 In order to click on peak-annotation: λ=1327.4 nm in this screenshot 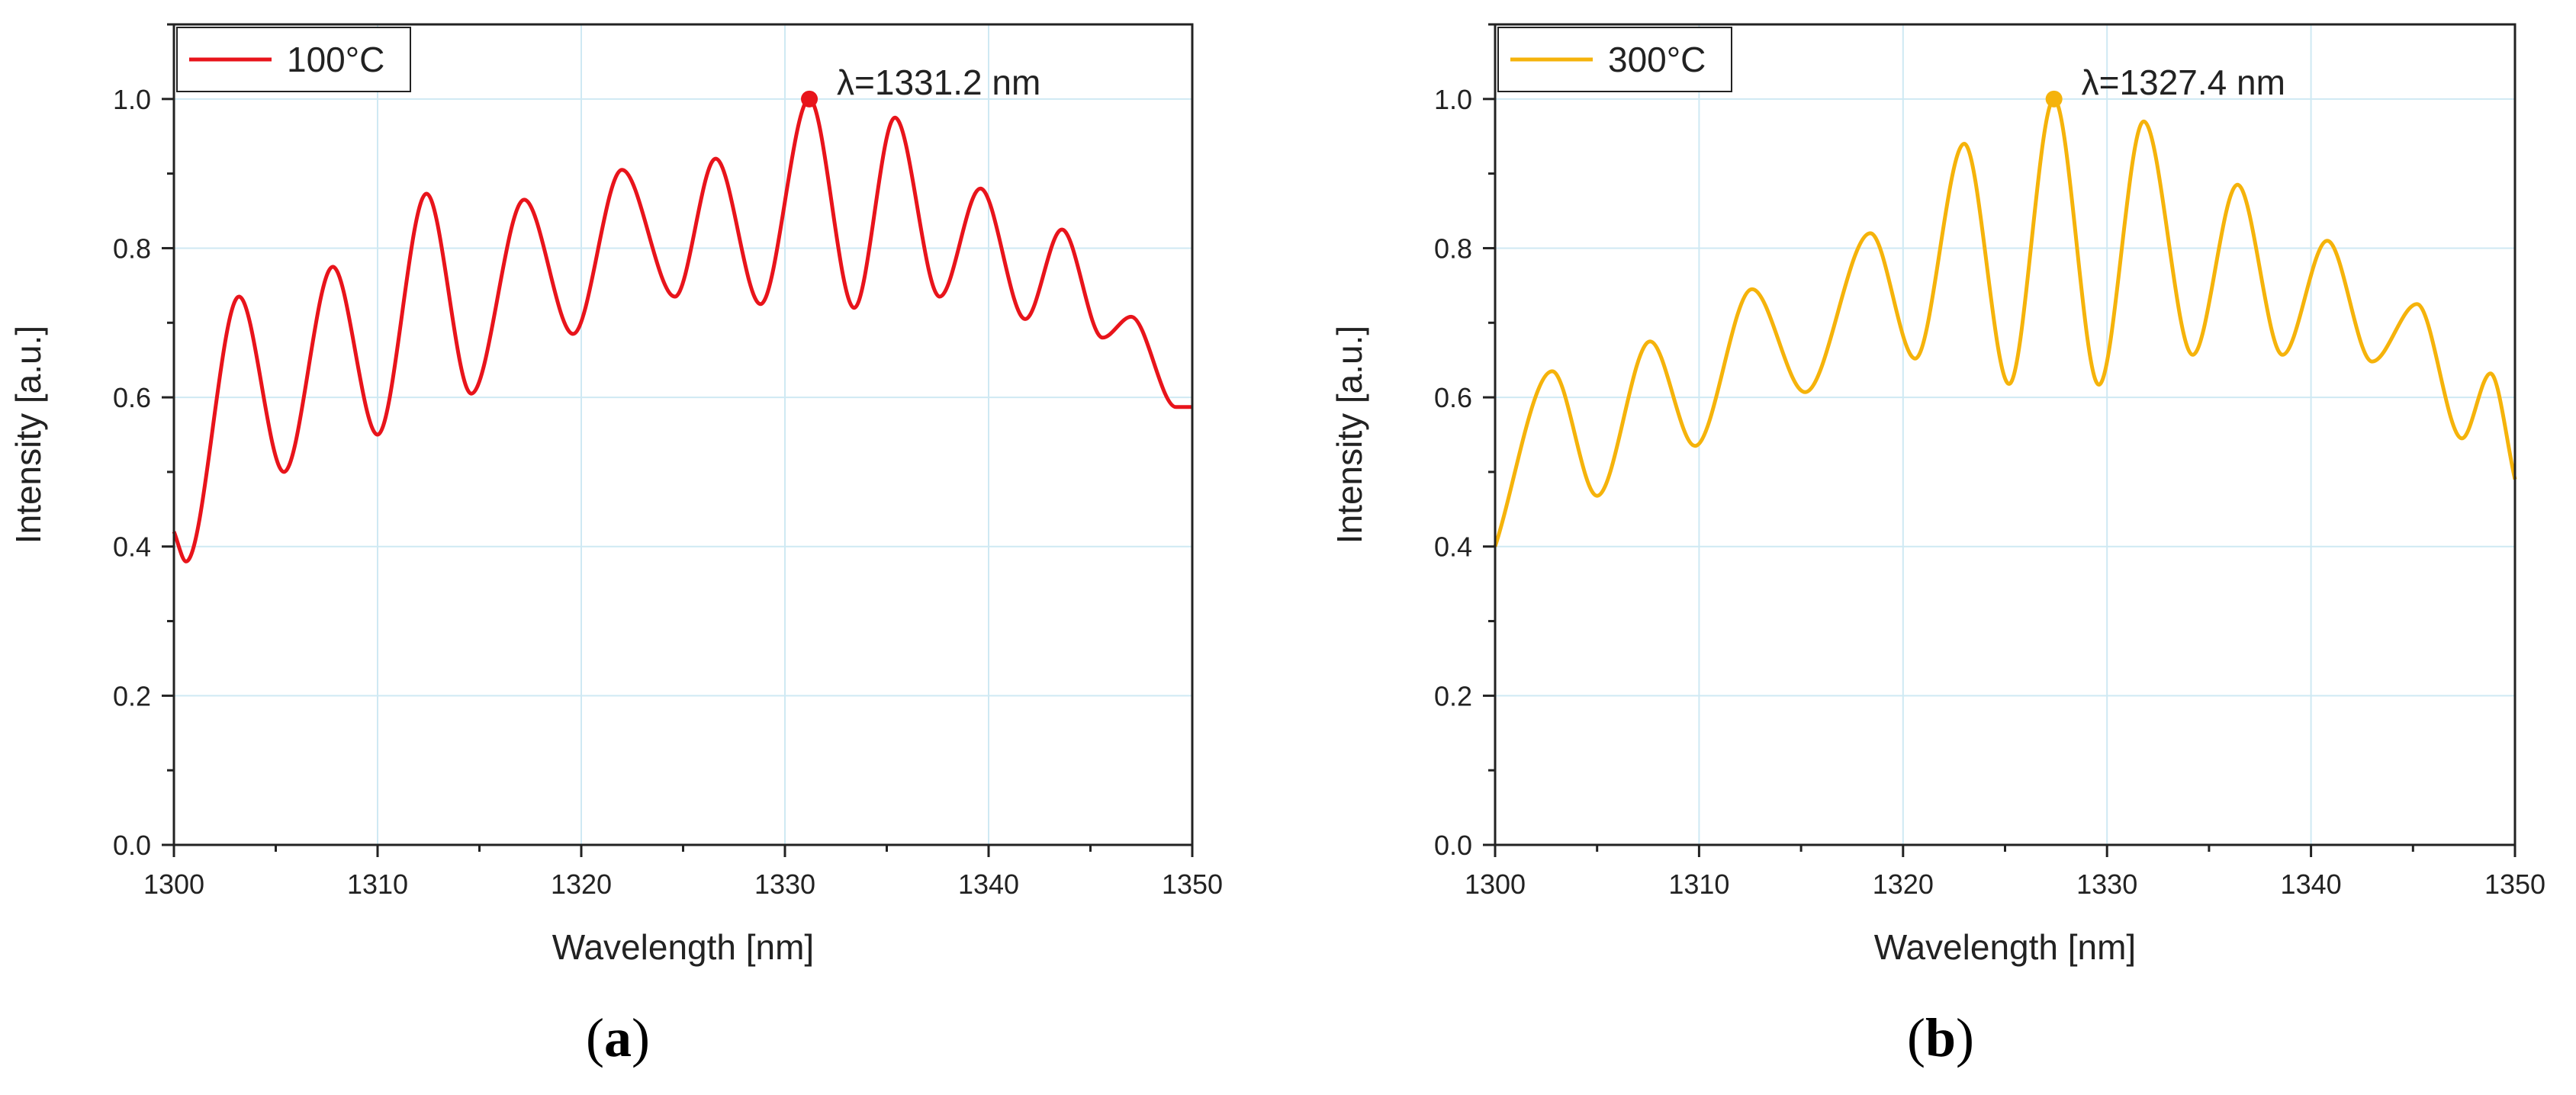, I will do `click(2183, 82)`.